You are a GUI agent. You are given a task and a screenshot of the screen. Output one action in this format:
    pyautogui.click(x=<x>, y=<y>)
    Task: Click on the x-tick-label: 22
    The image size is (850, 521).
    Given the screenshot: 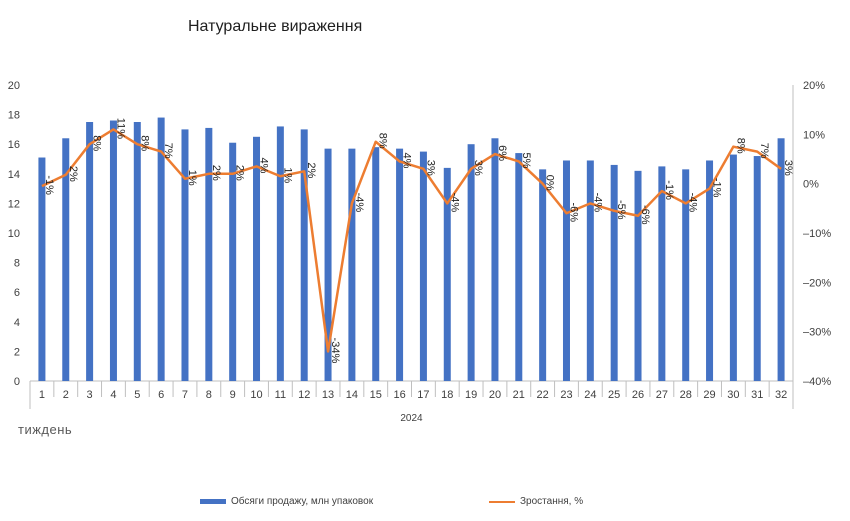 What is the action you would take?
    pyautogui.click(x=543, y=395)
    